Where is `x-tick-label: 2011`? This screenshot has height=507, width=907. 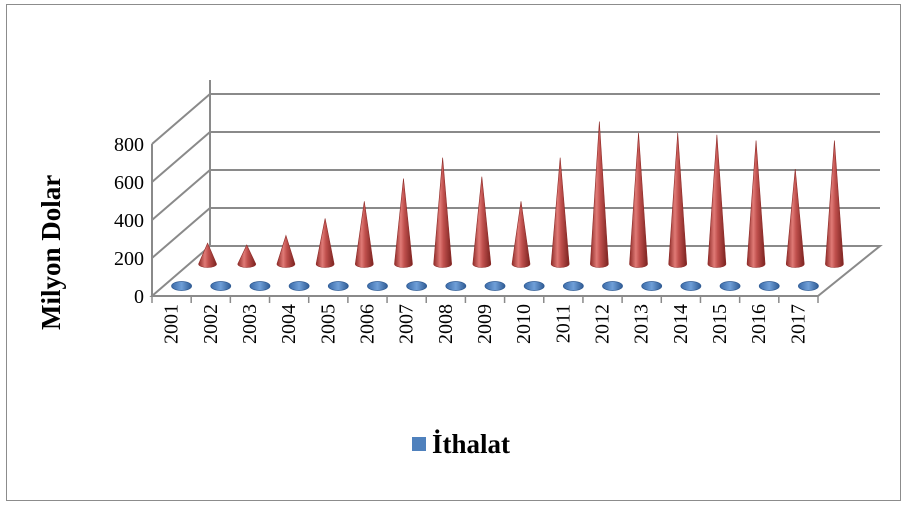 x-tick-label: 2011 is located at coordinates (563, 323).